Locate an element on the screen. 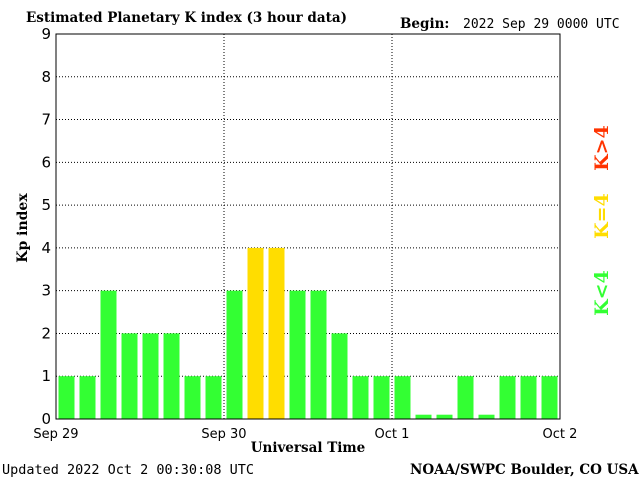 This screenshot has height=480, width=640. y-tick-label: 6 is located at coordinates (46, 162).